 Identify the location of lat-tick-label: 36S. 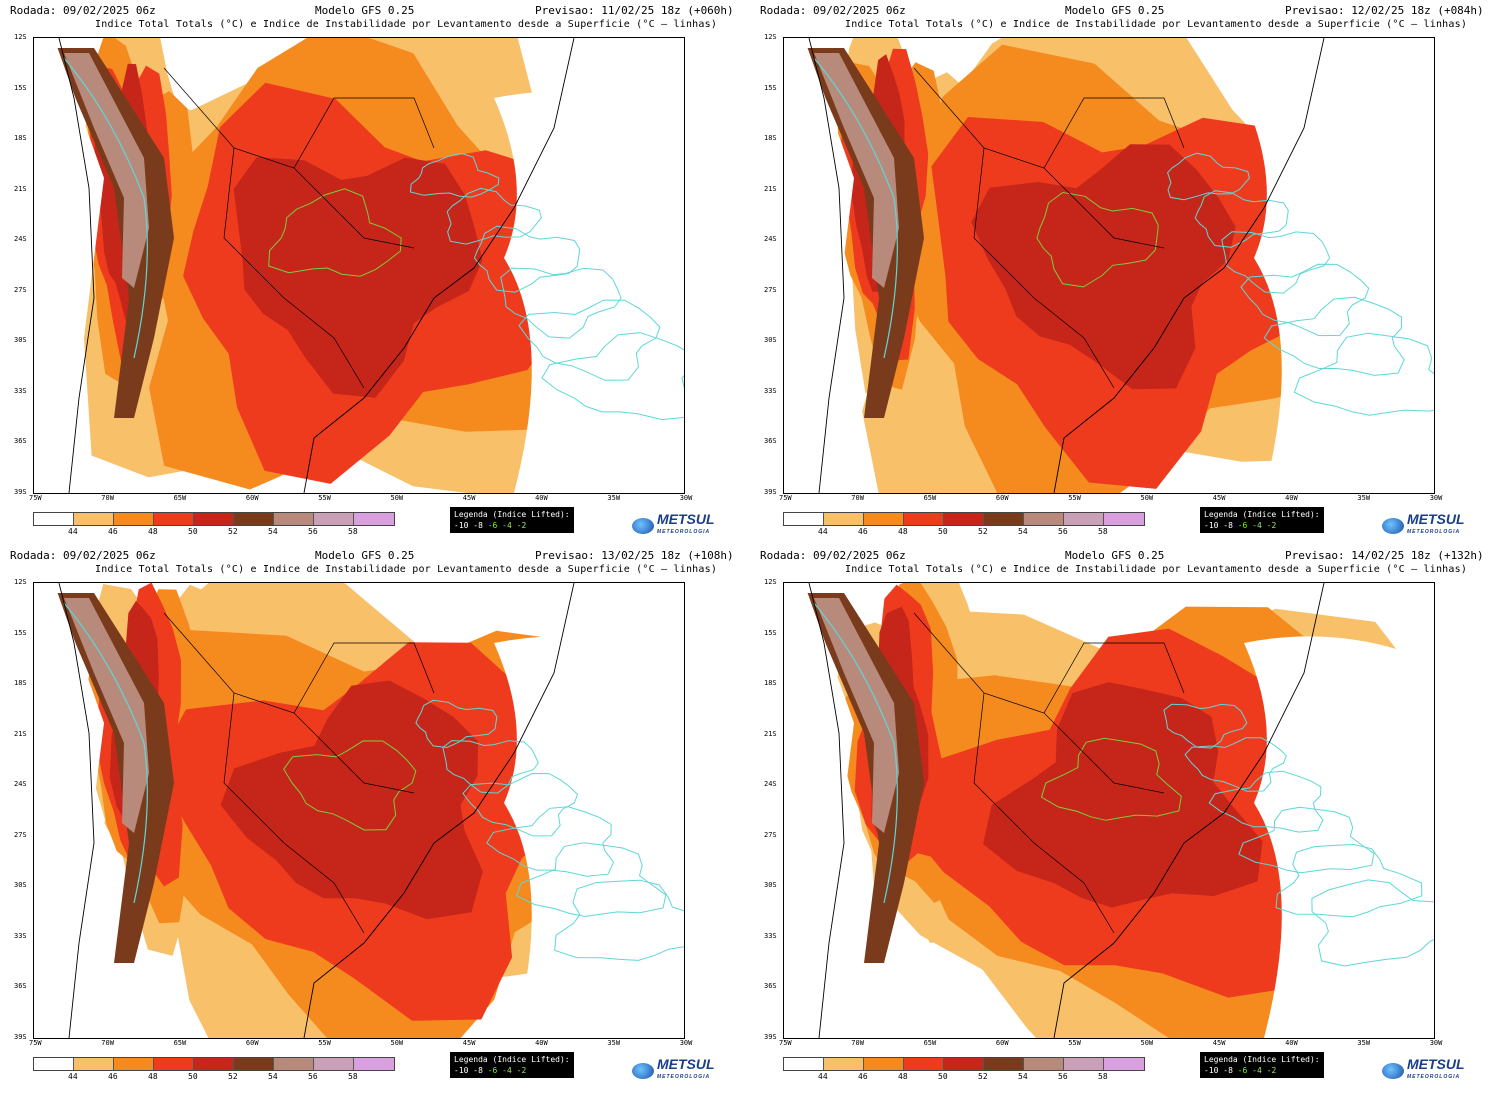
(770, 441).